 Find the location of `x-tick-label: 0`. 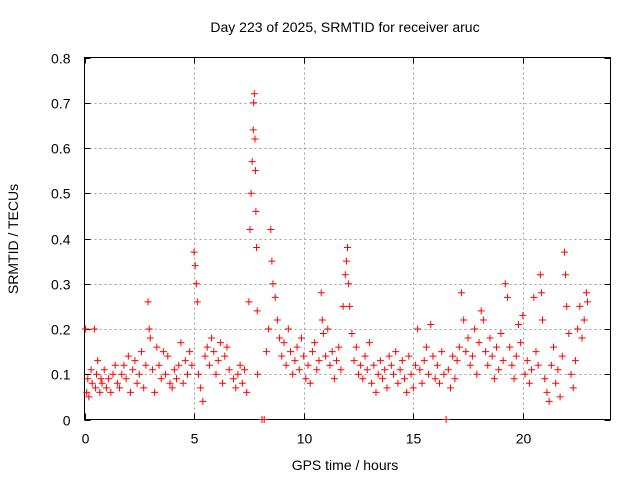

x-tick-label: 0 is located at coordinates (86, 439).